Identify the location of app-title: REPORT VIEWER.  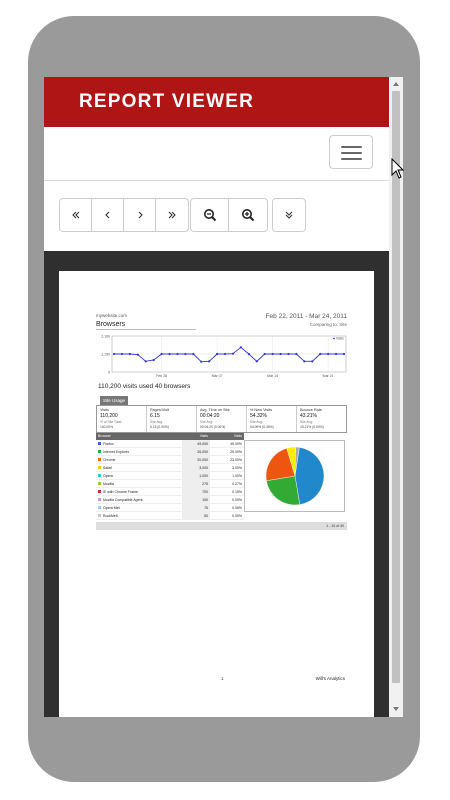
(167, 101).